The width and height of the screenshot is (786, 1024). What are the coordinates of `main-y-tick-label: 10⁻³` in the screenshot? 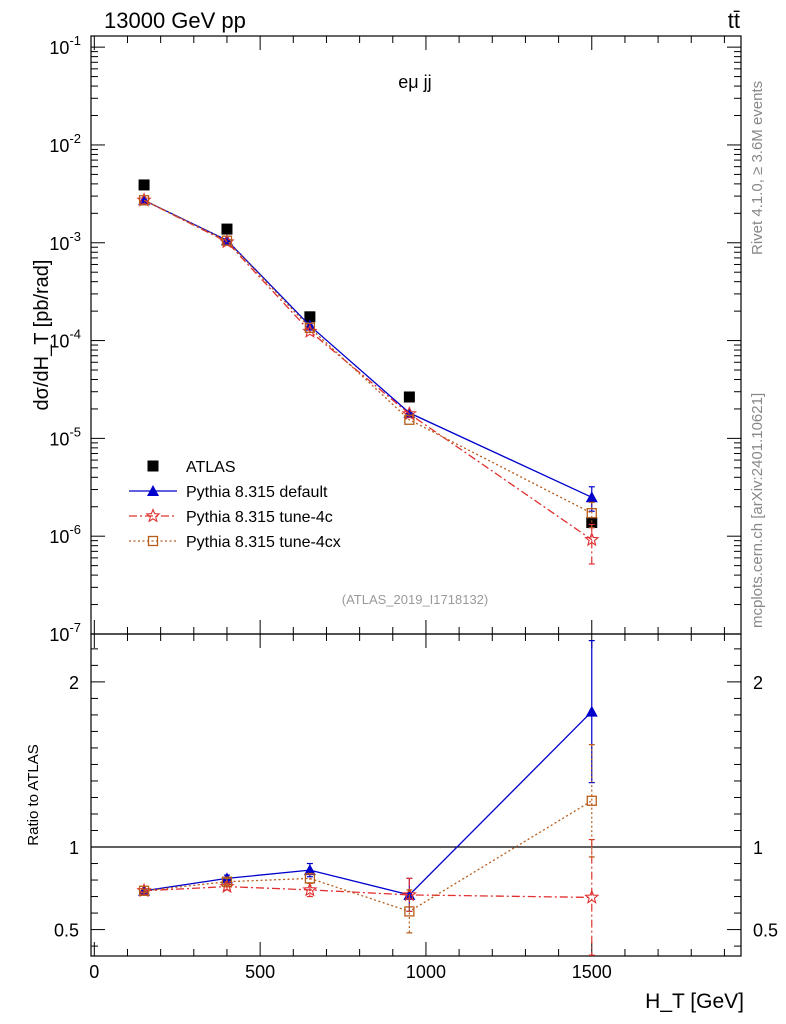 It's located at (65, 241).